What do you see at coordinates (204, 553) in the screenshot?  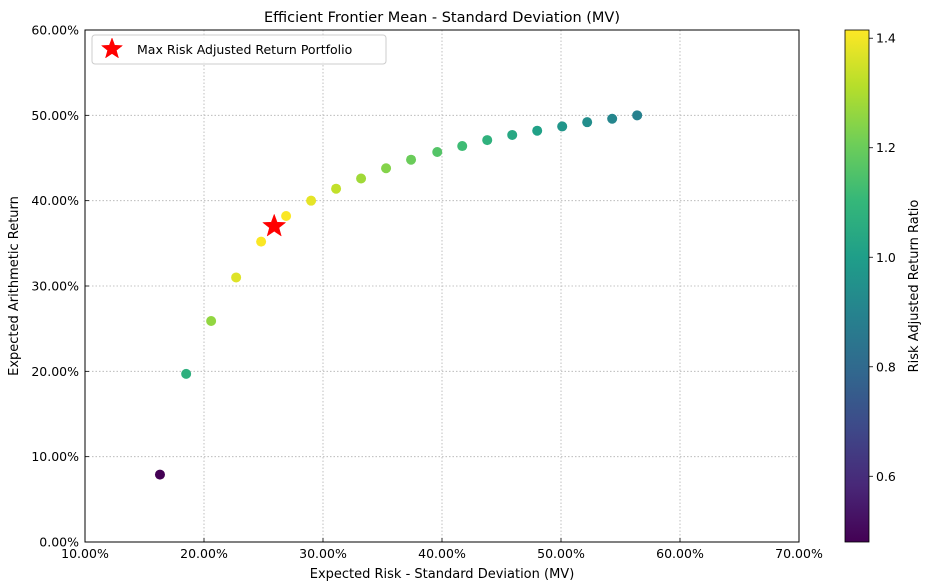 I see `x-tick-label: 20.00%` at bounding box center [204, 553].